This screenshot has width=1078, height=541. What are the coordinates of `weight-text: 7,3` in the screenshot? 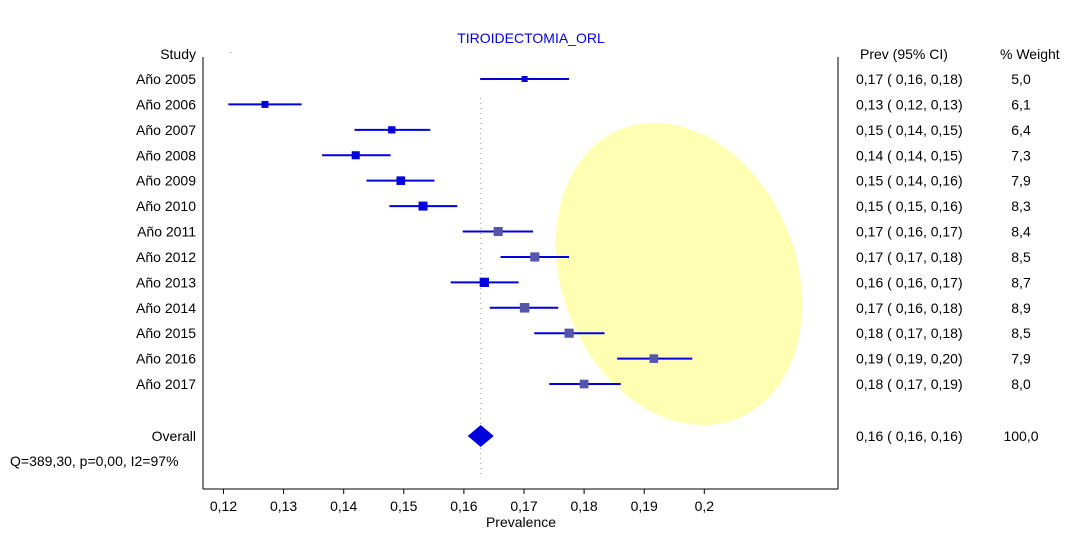 It's located at (1021, 155).